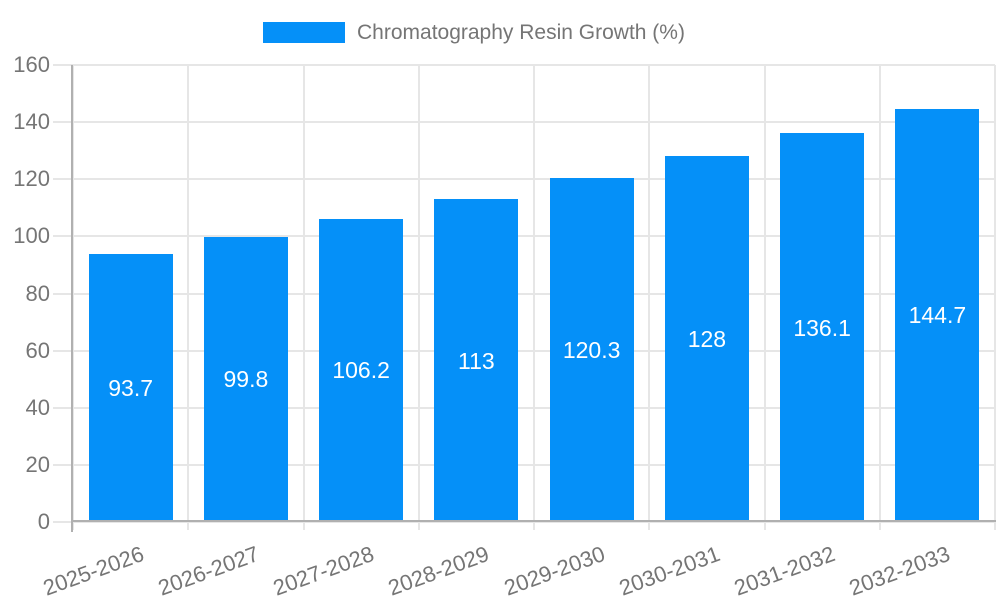 This screenshot has width=1000, height=600. I want to click on bar-value-label: 93.7, so click(130, 388).